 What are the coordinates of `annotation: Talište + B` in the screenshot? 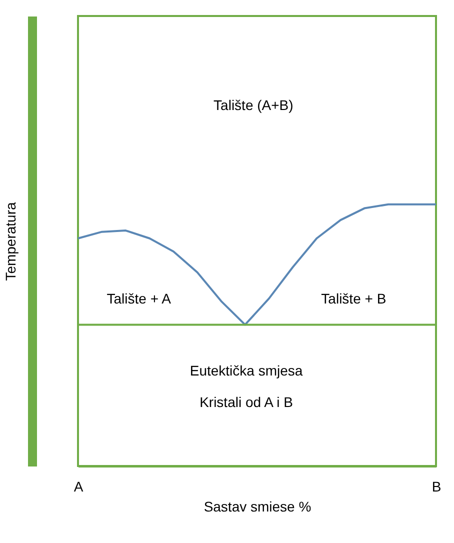 It's located at (353, 298).